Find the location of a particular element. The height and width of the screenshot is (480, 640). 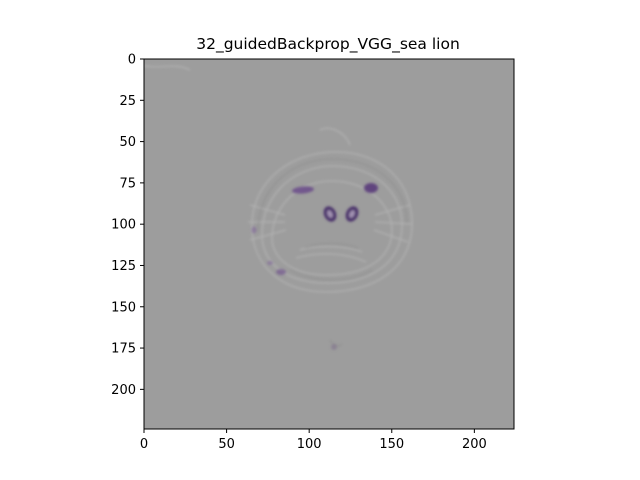

x-tick-label: 0 is located at coordinates (144, 444).